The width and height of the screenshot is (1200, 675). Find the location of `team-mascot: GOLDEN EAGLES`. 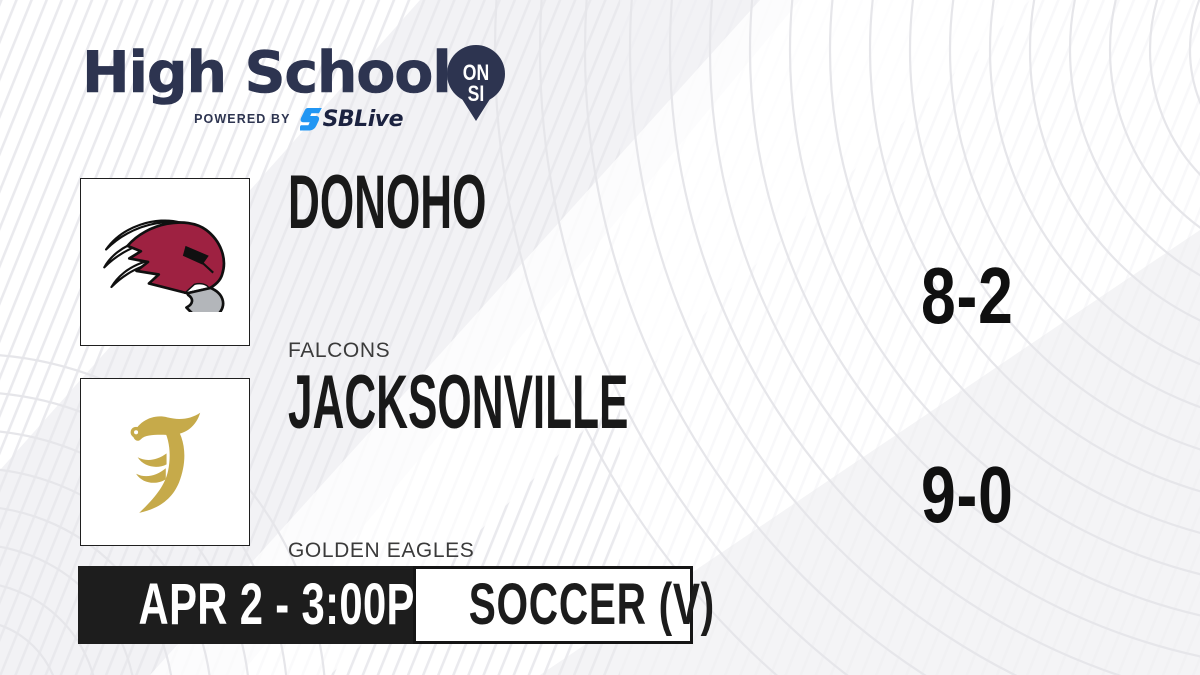

team-mascot: GOLDEN EAGLES is located at coordinates (381, 550).